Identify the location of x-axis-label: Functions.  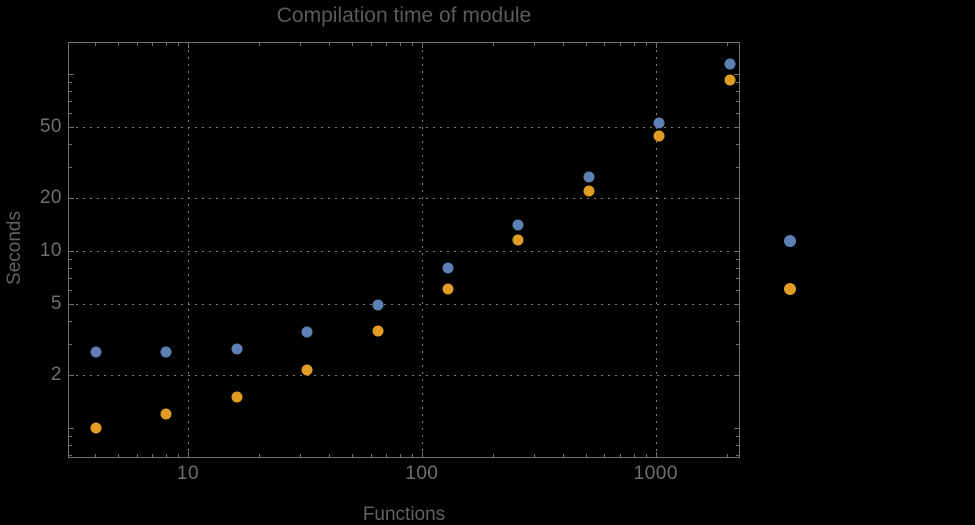
(404, 514).